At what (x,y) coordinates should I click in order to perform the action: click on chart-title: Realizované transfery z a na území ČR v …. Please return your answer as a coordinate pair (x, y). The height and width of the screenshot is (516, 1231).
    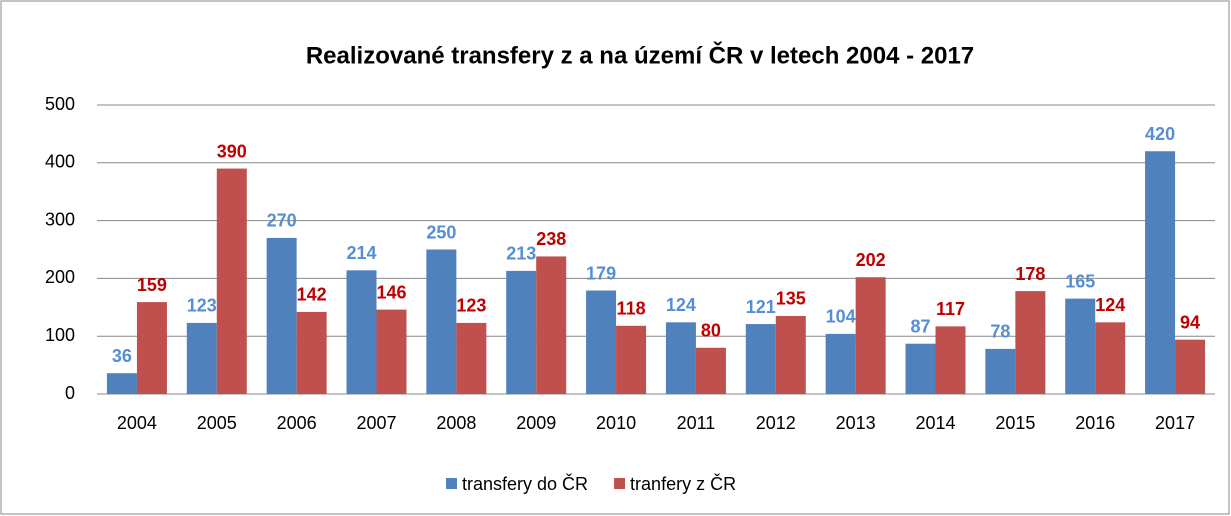
    Looking at the image, I should click on (640, 55).